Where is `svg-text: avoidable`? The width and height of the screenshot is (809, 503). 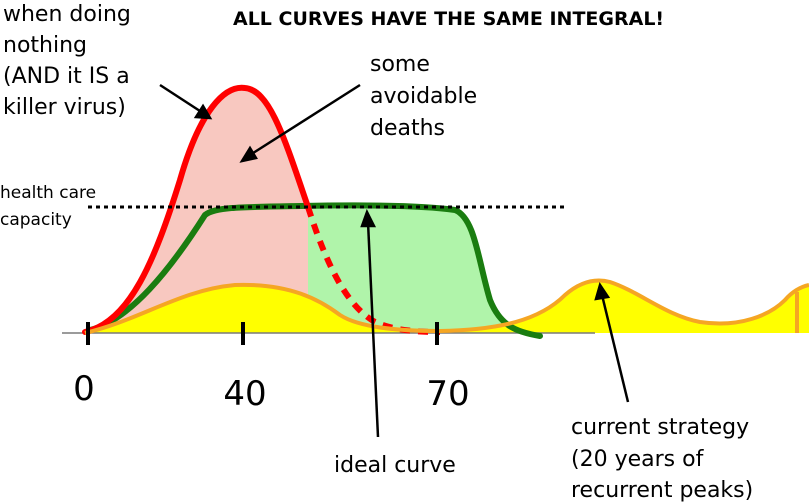 svg-text: avoidable is located at coordinates (423, 96).